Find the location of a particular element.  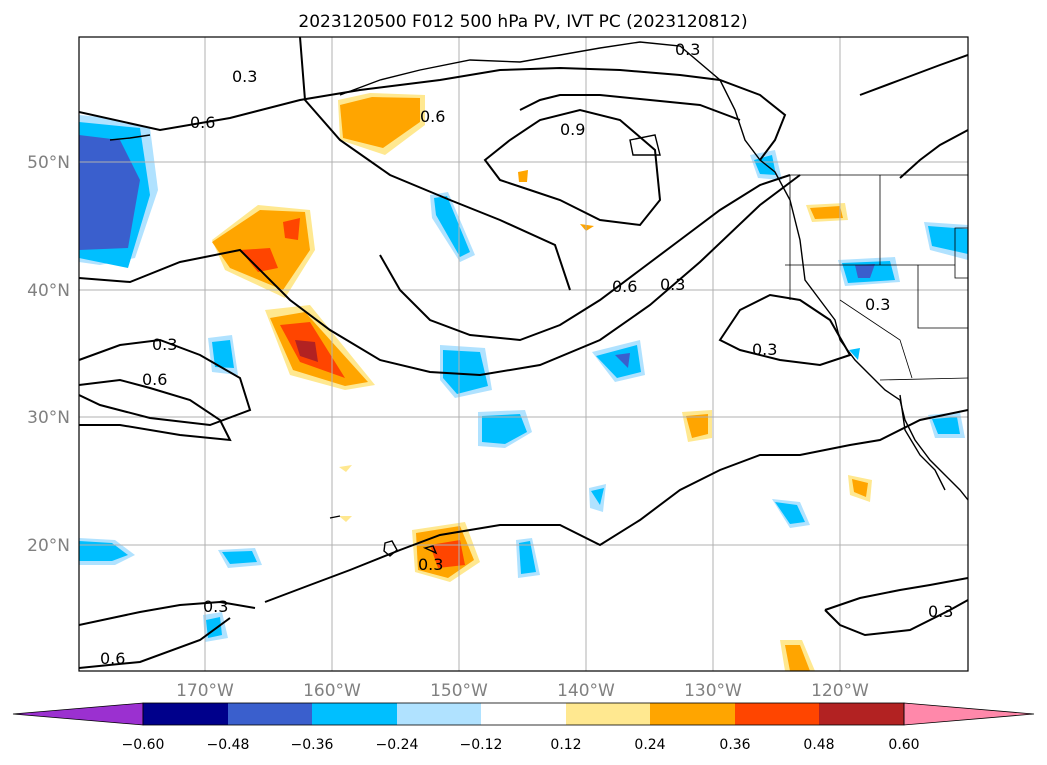

contour-label-top-03: 0.3 is located at coordinates (244, 76).